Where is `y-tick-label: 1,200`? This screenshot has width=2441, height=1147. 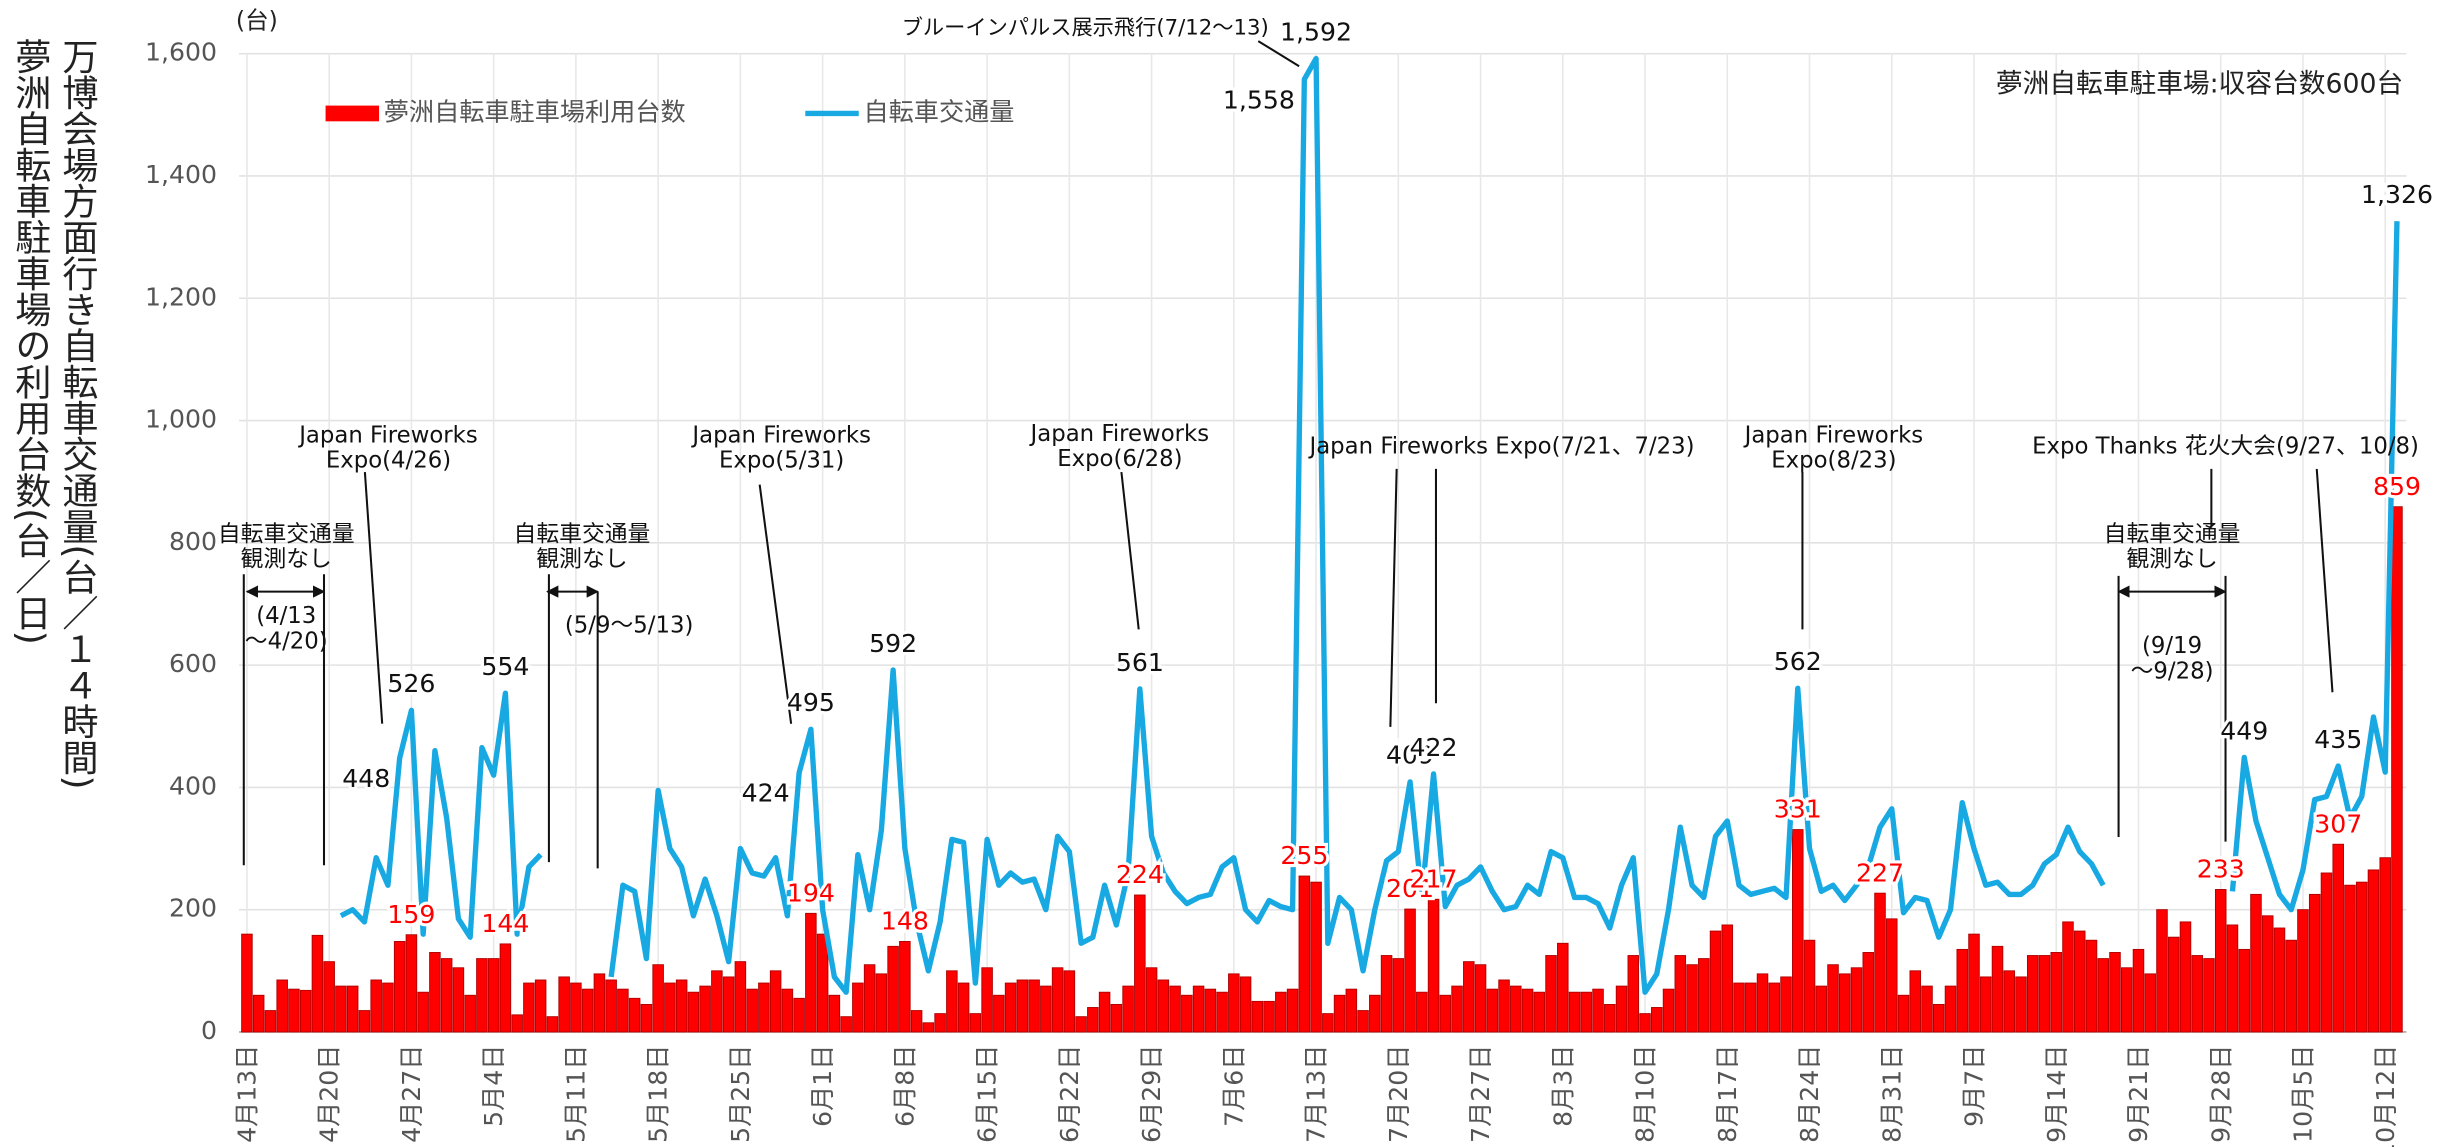
y-tick-label: 1,200 is located at coordinates (181, 296).